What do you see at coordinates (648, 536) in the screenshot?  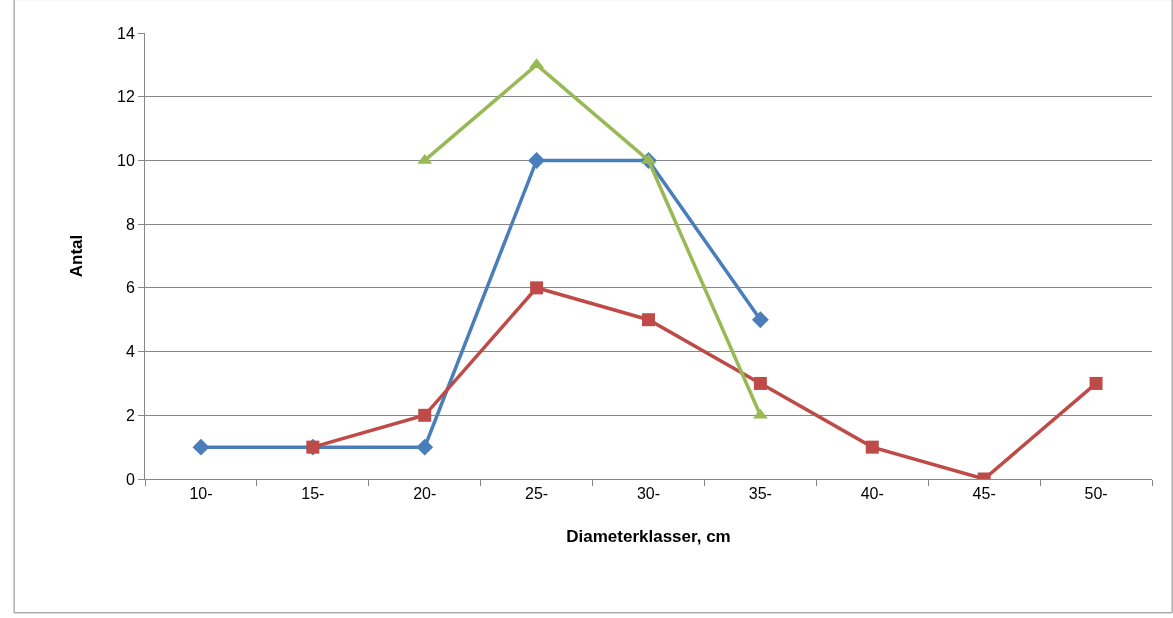 I see `x-axis-title: Diameterklasser, cm` at bounding box center [648, 536].